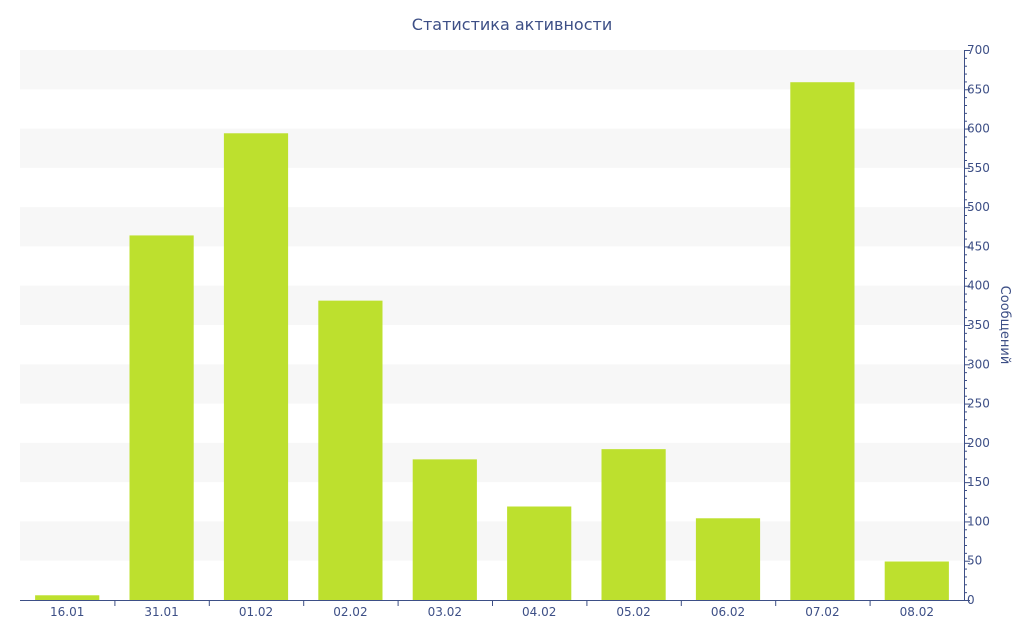 Image resolution: width=1024 pixels, height=640 pixels. What do you see at coordinates (161, 417) in the screenshot?
I see `bar-31.01` at bounding box center [161, 417].